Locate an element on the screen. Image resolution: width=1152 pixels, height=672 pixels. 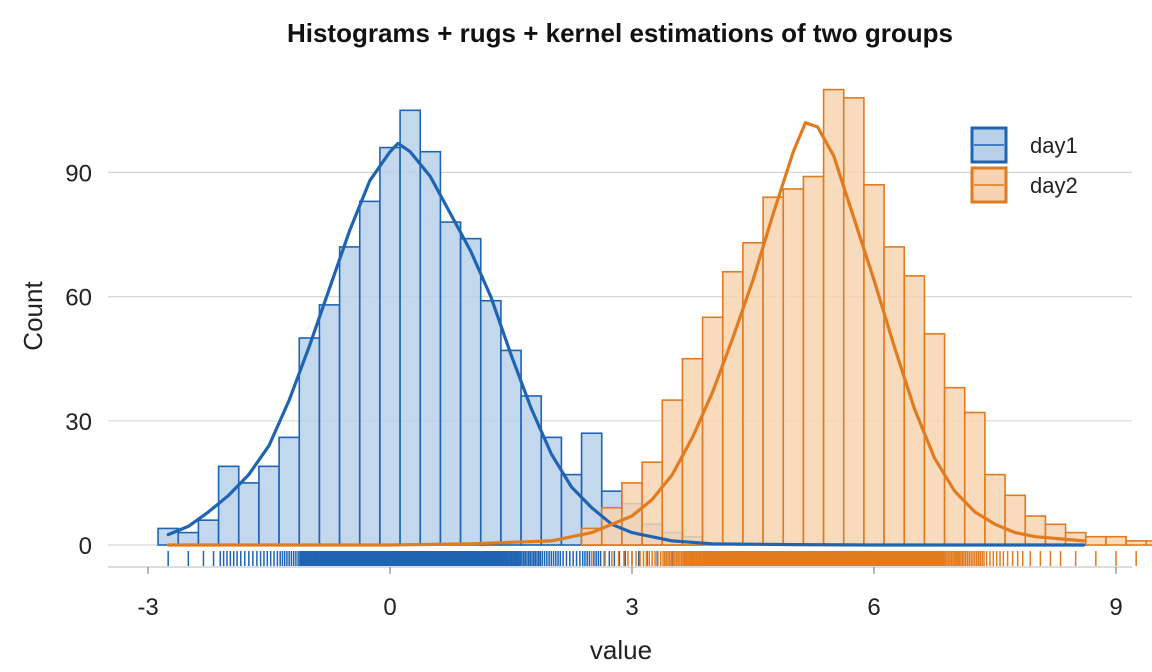
x-tick-label: 9 is located at coordinates (1115, 607).